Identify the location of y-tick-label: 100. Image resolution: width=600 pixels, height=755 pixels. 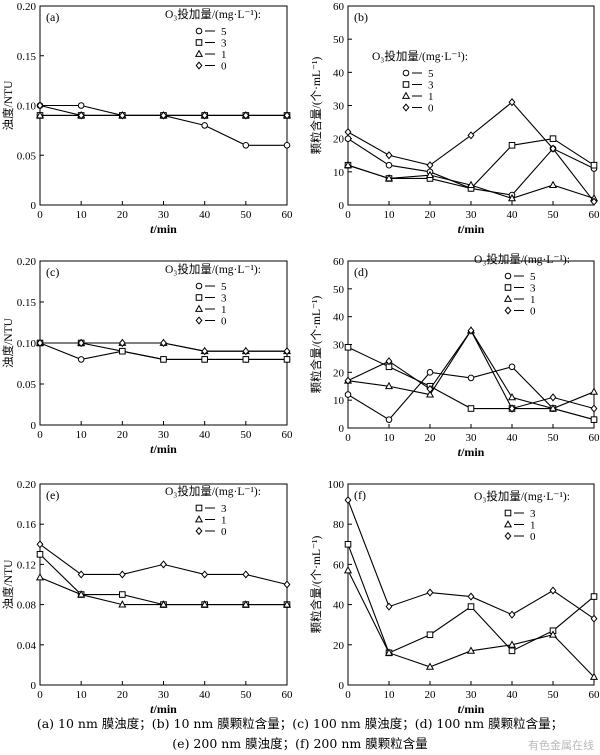
(336, 485).